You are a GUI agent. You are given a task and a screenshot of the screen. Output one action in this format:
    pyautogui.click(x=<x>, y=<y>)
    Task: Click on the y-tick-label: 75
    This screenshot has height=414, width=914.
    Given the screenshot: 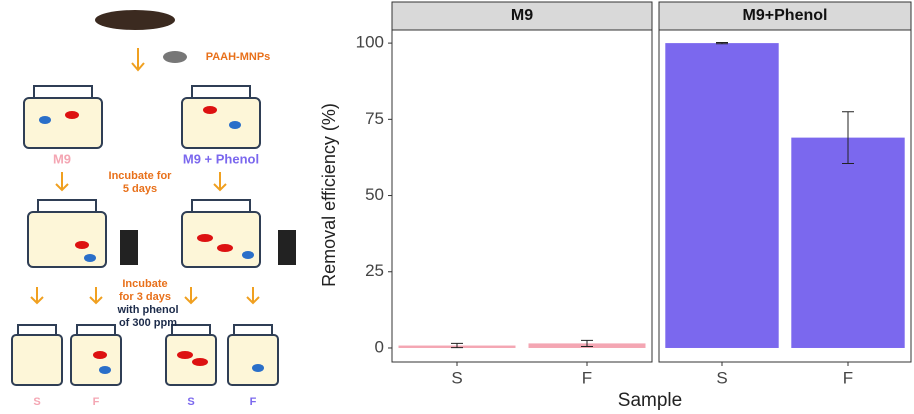 What is the action you would take?
    pyautogui.click(x=374, y=118)
    